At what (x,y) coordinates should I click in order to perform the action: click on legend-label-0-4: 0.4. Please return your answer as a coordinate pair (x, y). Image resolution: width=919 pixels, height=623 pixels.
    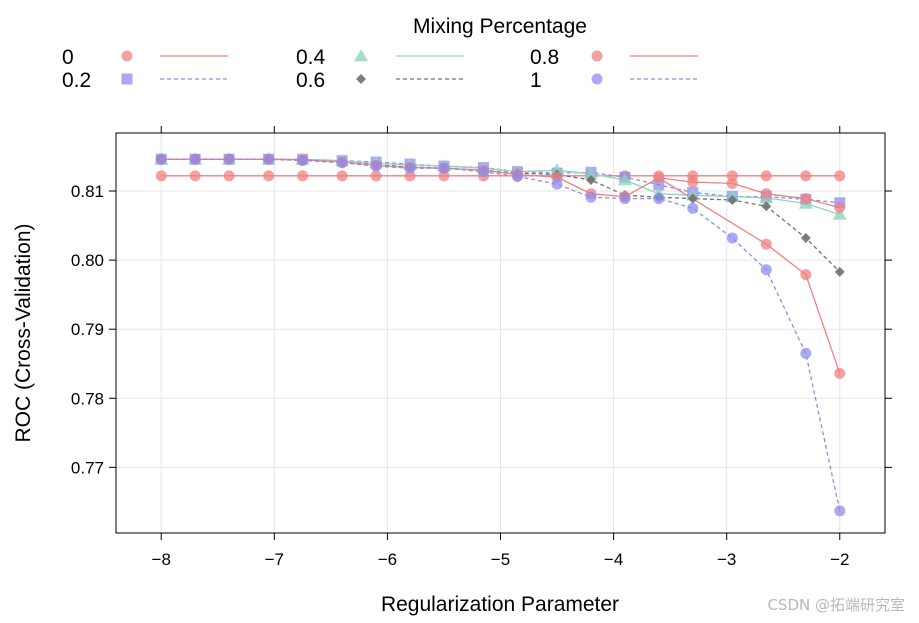
    Looking at the image, I should click on (311, 57).